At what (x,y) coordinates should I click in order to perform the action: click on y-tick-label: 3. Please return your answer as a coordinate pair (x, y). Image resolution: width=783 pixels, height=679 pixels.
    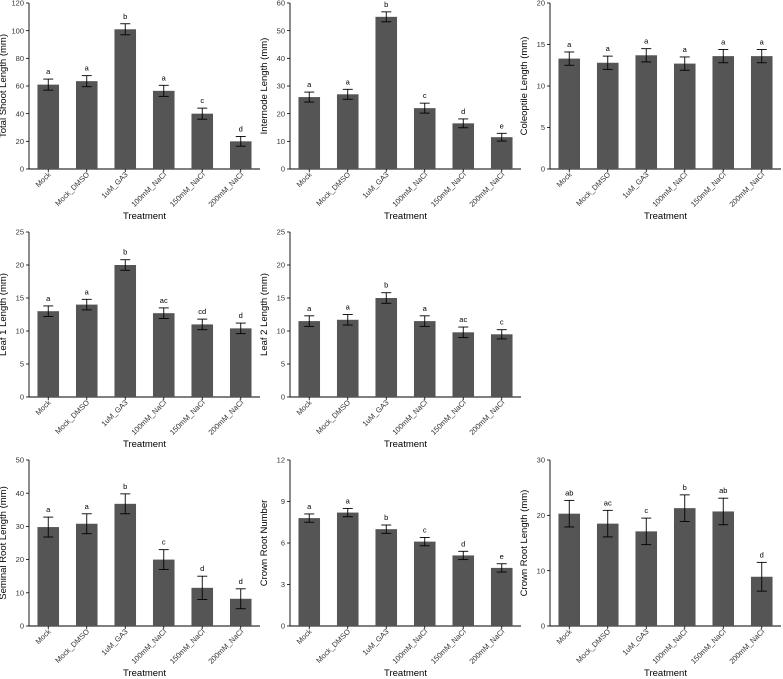
    Looking at the image, I should click on (283, 584).